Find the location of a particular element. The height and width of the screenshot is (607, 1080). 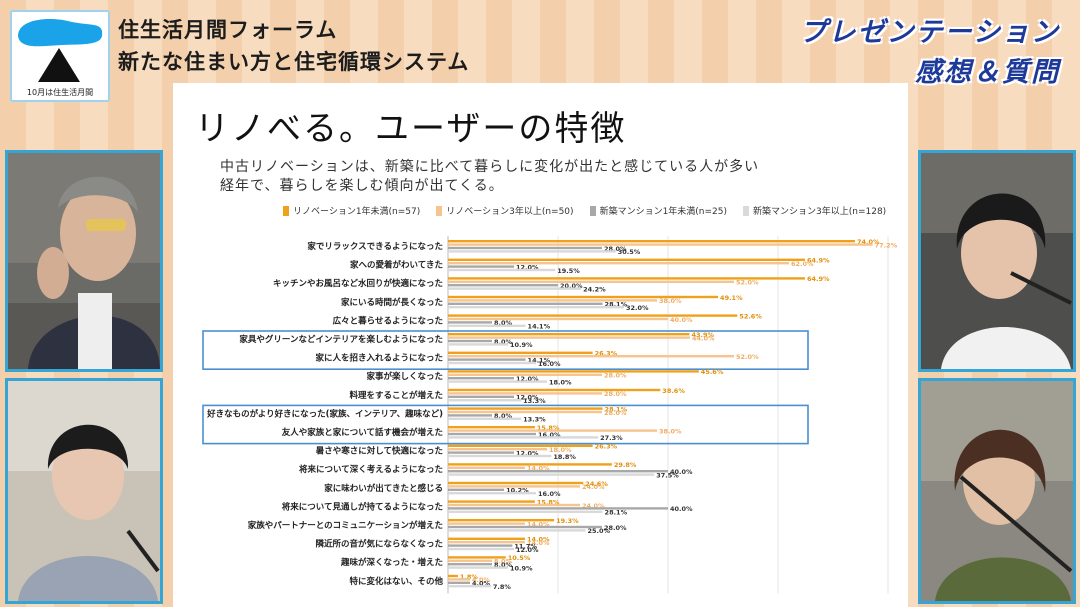

value-label: 38.0% is located at coordinates (670, 431).